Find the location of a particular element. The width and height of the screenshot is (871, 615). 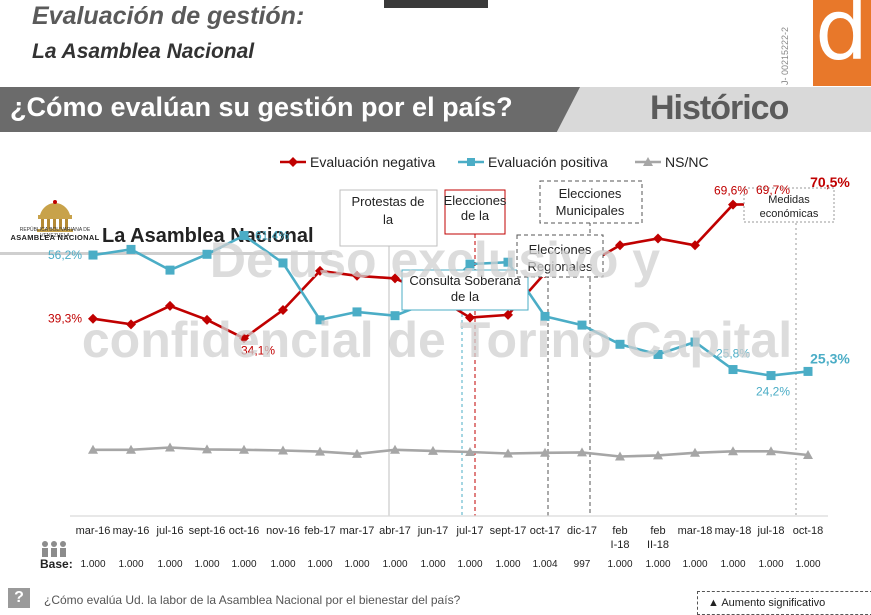

data-label-8: 24,2% is located at coordinates (773, 392).